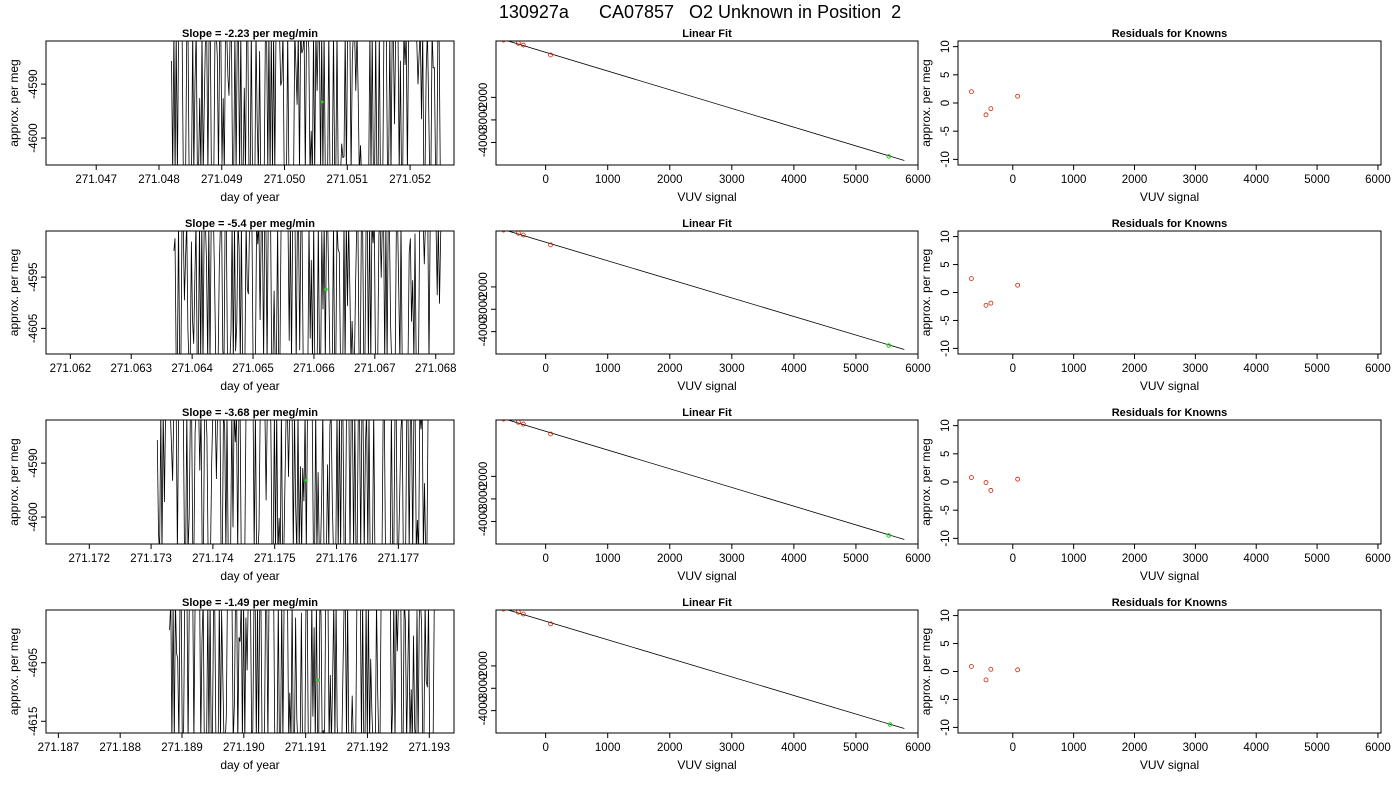  I want to click on x-tick-label: 271.172, so click(89, 559).